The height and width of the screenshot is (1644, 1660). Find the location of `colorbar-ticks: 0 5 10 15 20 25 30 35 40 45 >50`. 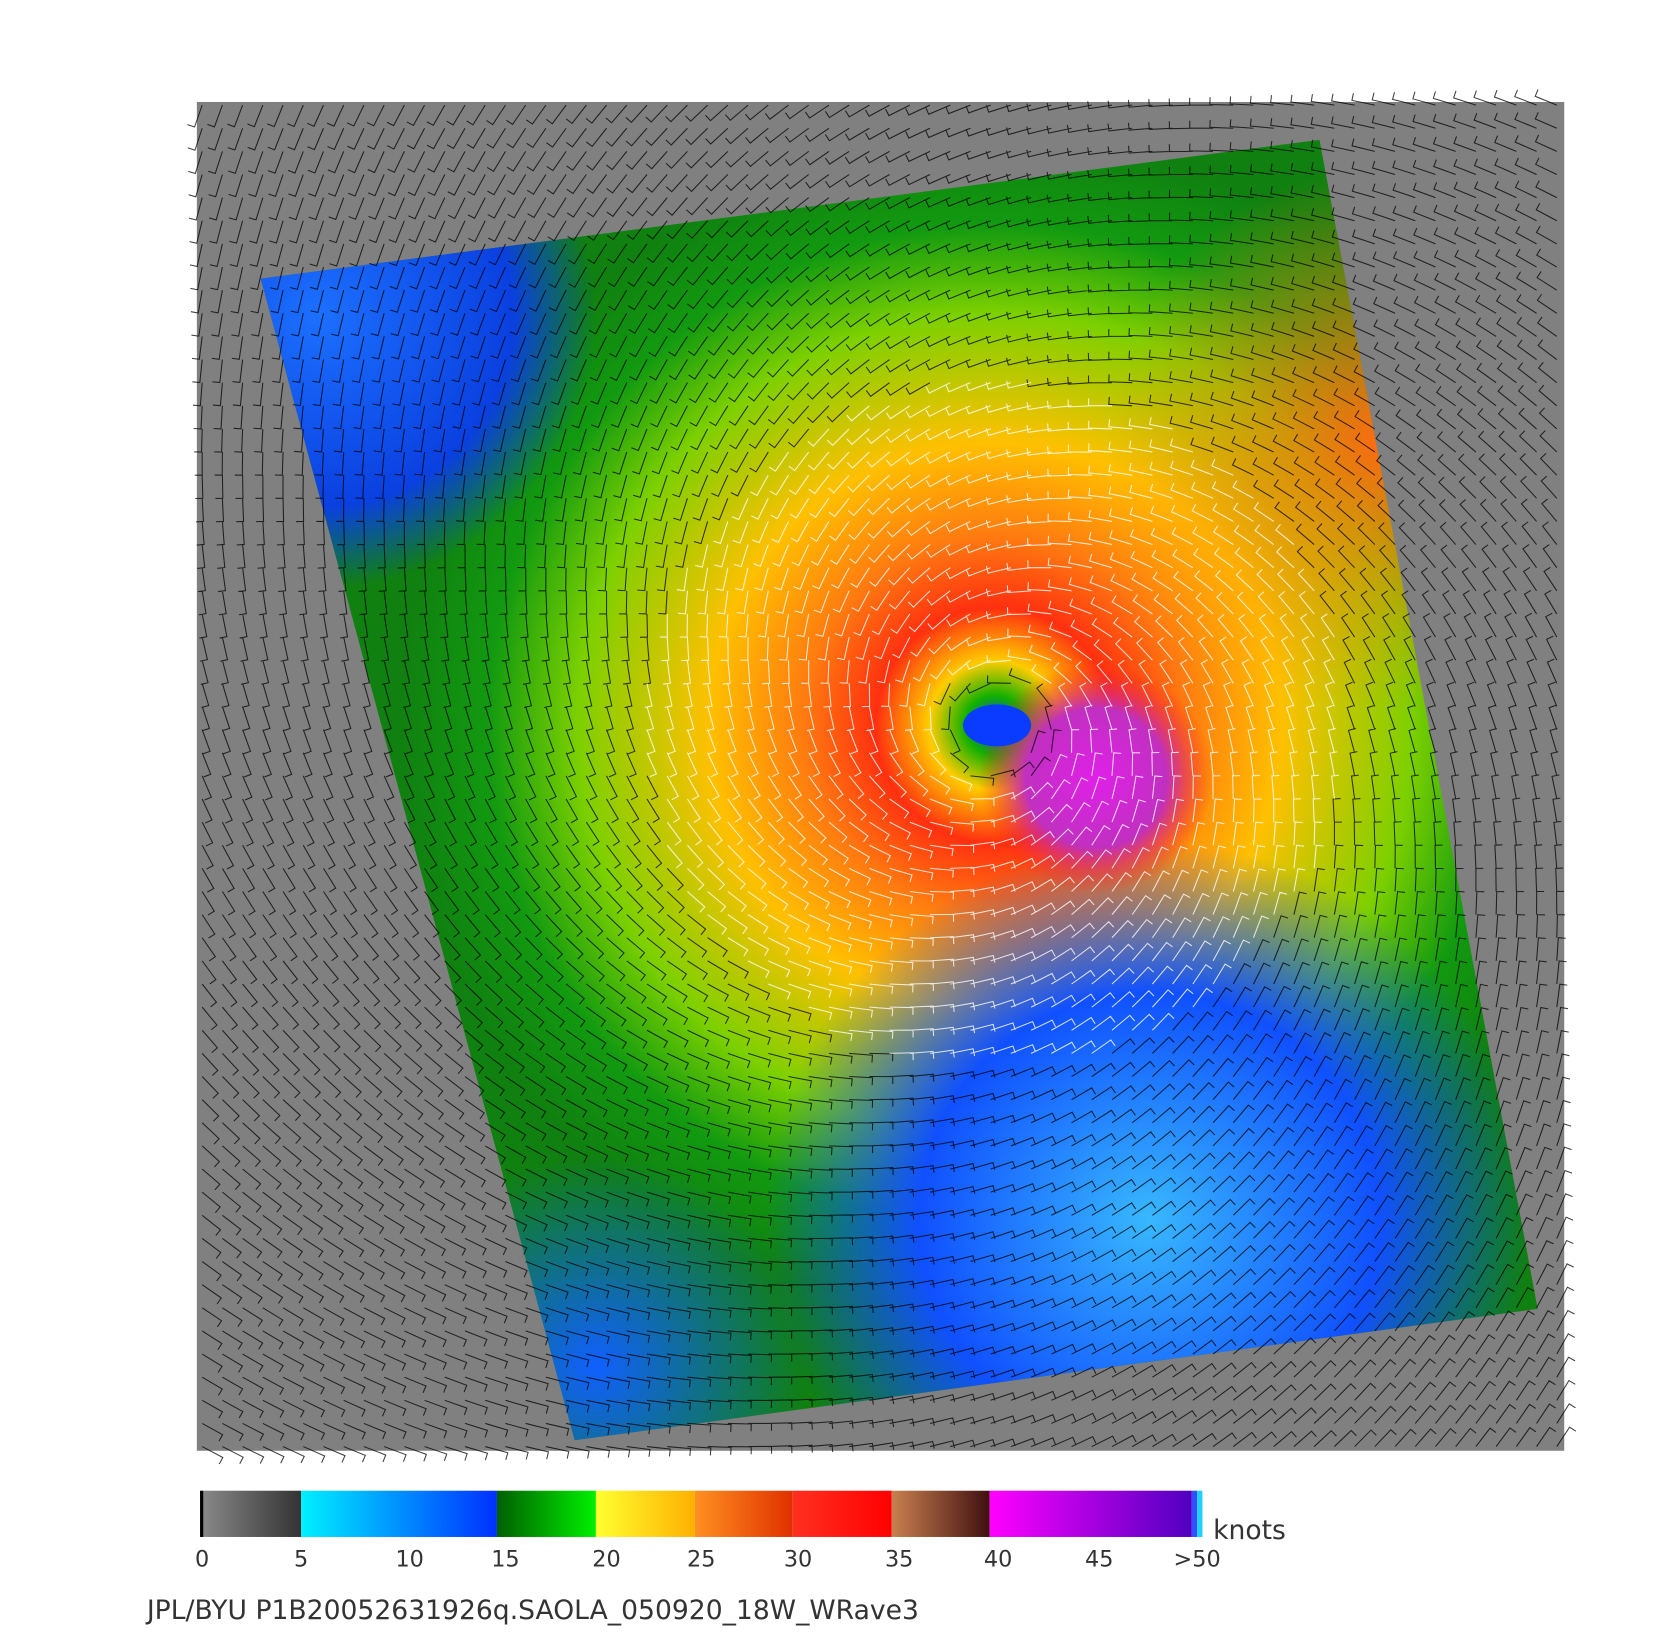

colorbar-ticks: 0 5 10 15 20 25 30 35 40 45 >50 is located at coordinates (708, 1560).